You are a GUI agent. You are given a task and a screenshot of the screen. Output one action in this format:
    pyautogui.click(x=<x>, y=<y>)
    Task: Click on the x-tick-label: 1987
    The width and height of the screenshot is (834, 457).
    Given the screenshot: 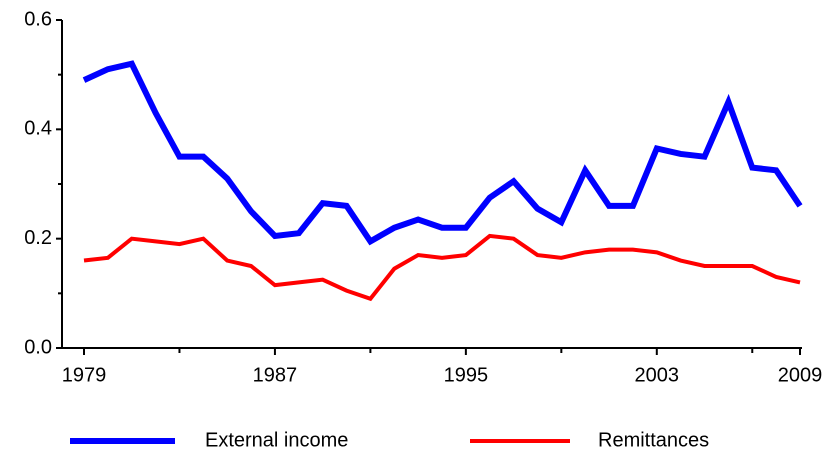 What is the action you would take?
    pyautogui.click(x=275, y=375)
    